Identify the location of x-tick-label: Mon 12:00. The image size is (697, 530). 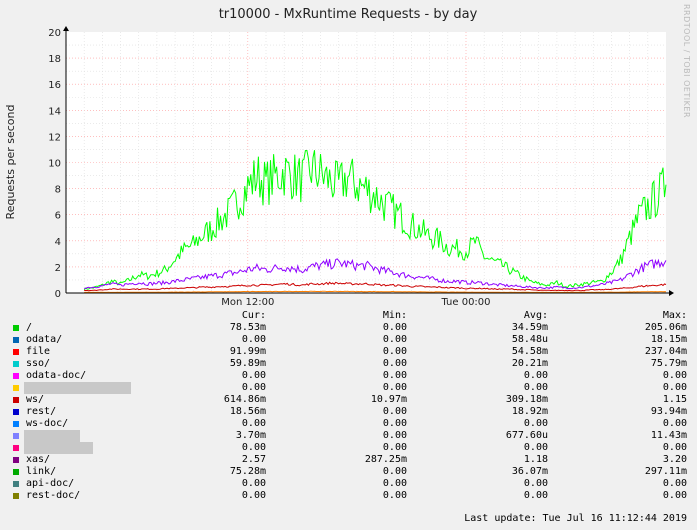
(247, 302).